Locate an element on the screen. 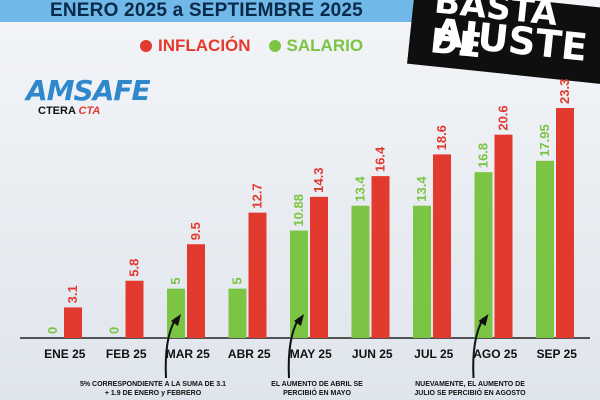 The image size is (600, 400). category-label: SEP 25 is located at coordinates (557, 354).